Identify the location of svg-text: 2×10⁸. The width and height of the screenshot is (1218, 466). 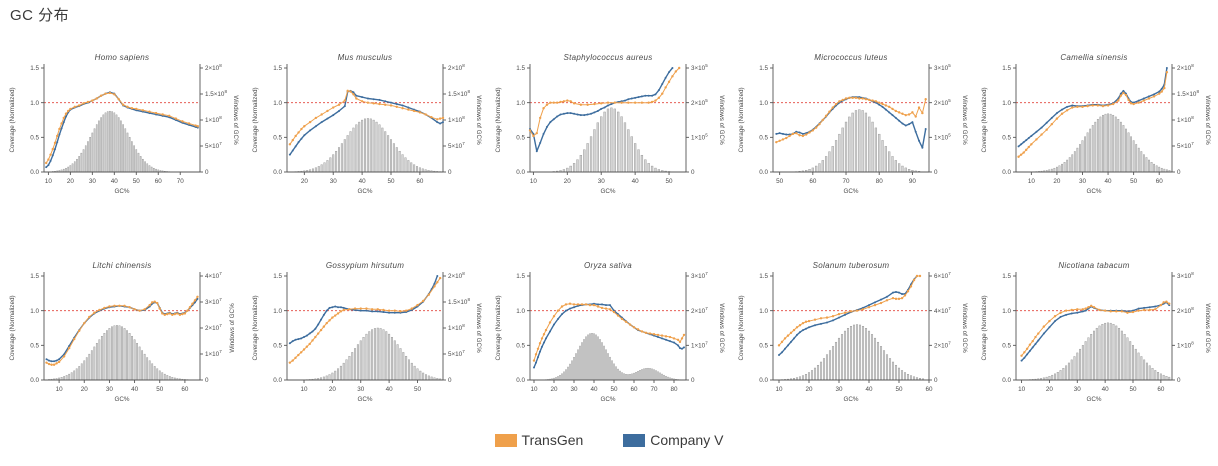
(456, 275).